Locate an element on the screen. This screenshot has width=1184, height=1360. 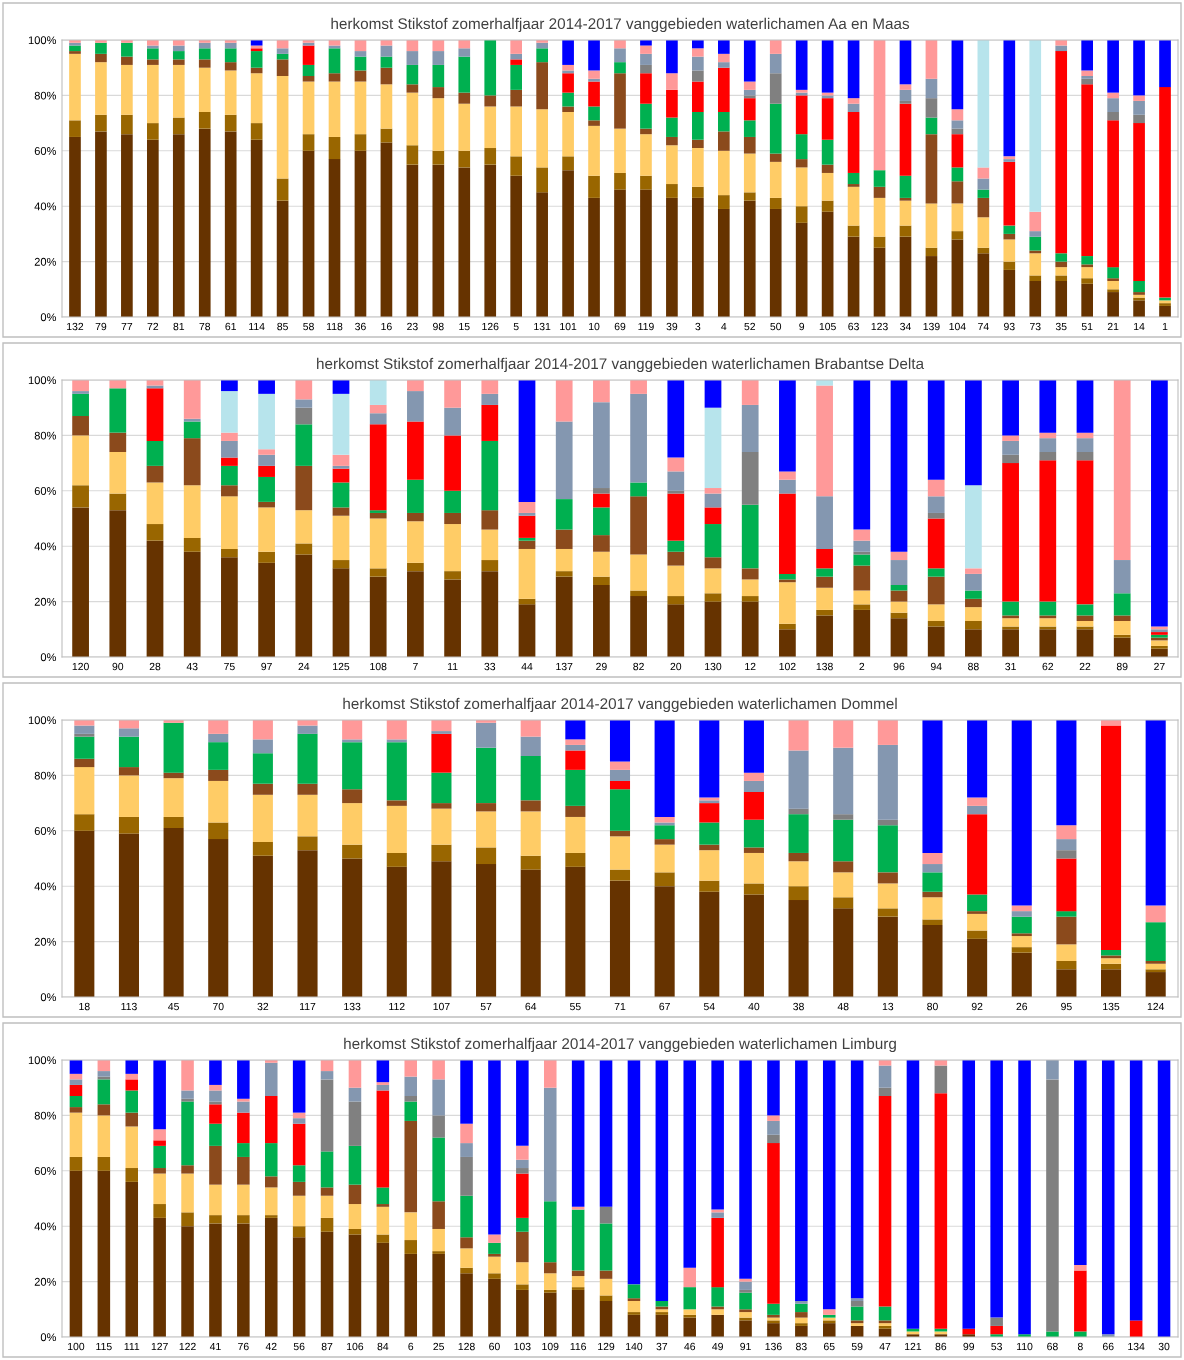
x-tick-label: 59 is located at coordinates (857, 1346).